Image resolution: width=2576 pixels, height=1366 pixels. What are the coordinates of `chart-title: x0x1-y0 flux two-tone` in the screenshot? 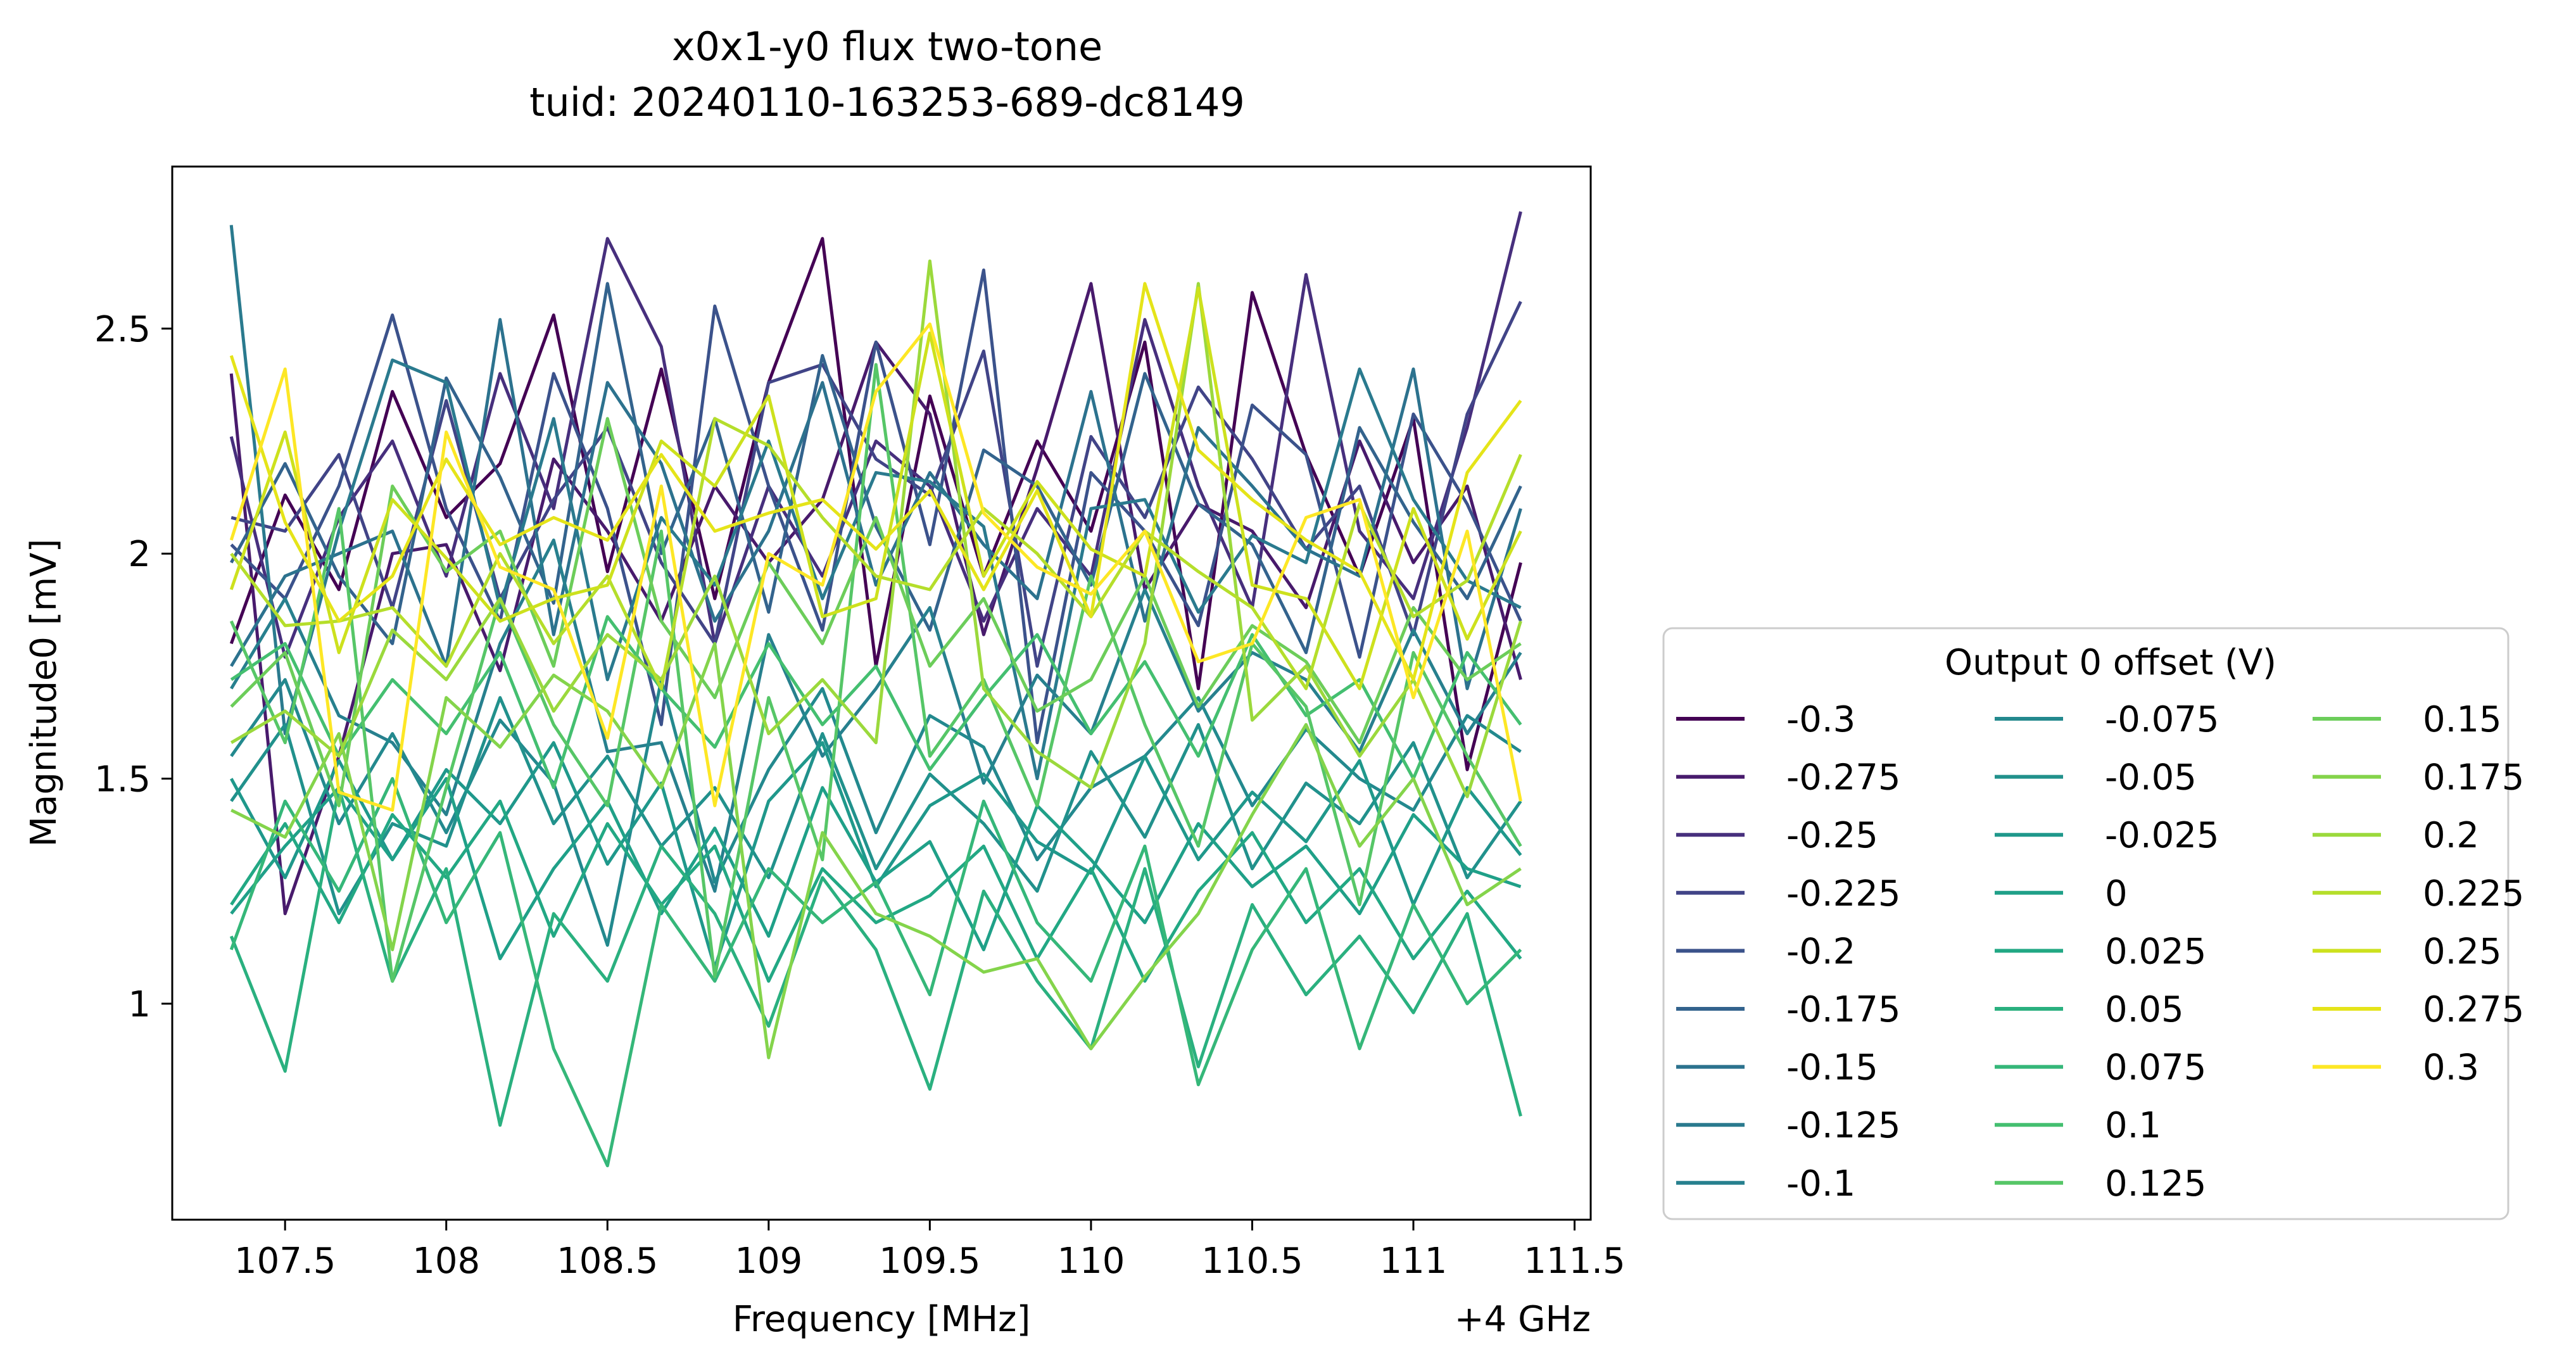 It's located at (887, 46).